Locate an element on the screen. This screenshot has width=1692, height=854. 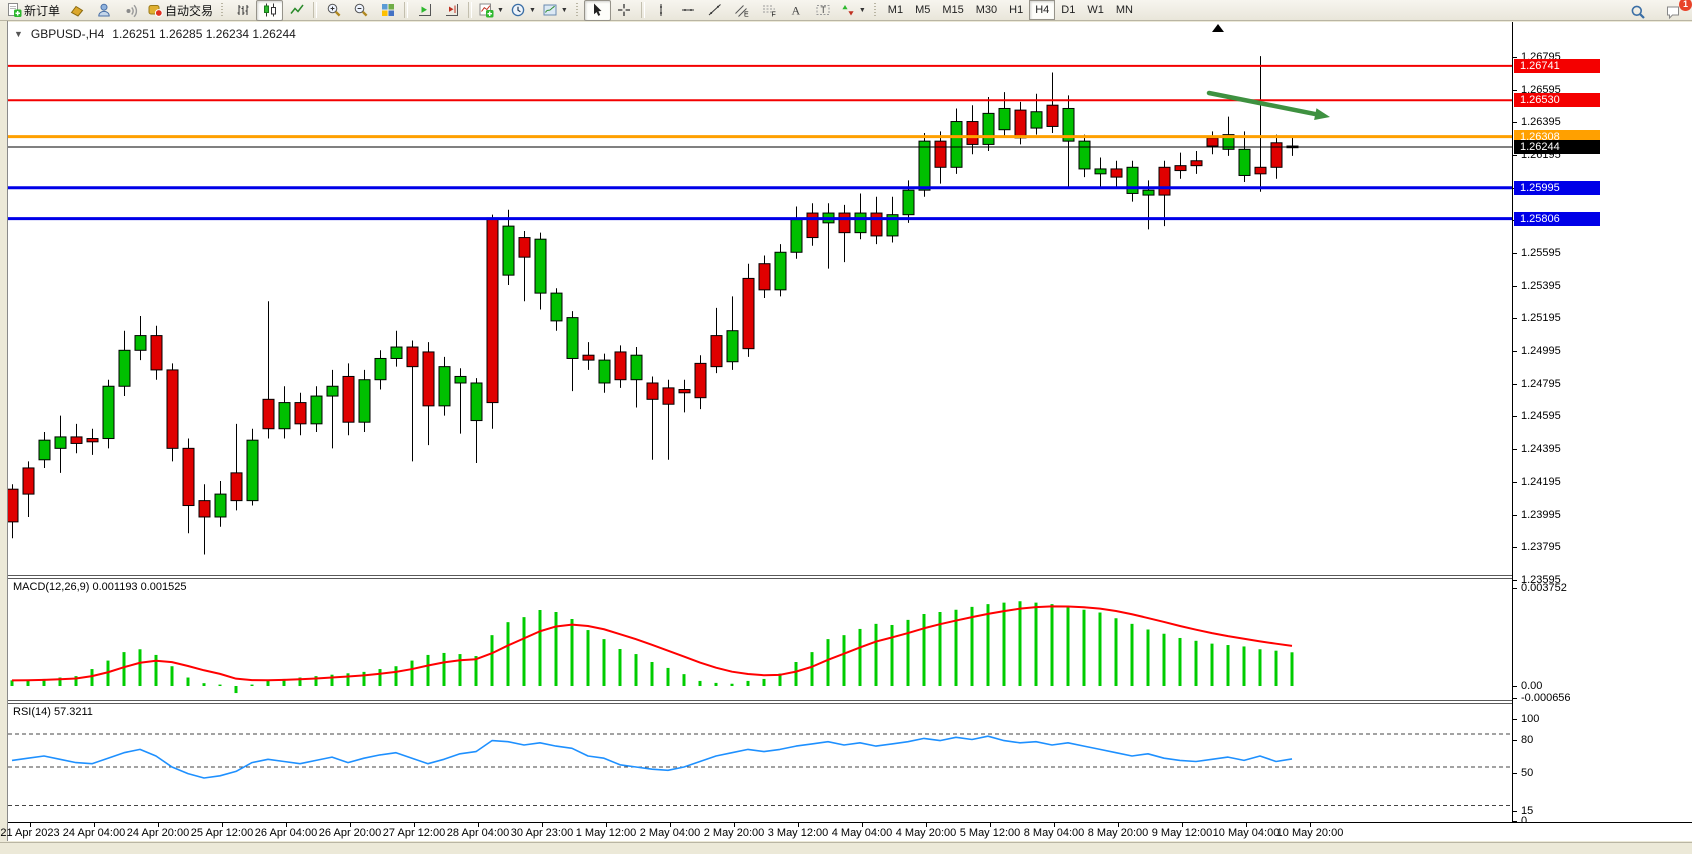
svg-text: A is located at coordinates (796, 11).